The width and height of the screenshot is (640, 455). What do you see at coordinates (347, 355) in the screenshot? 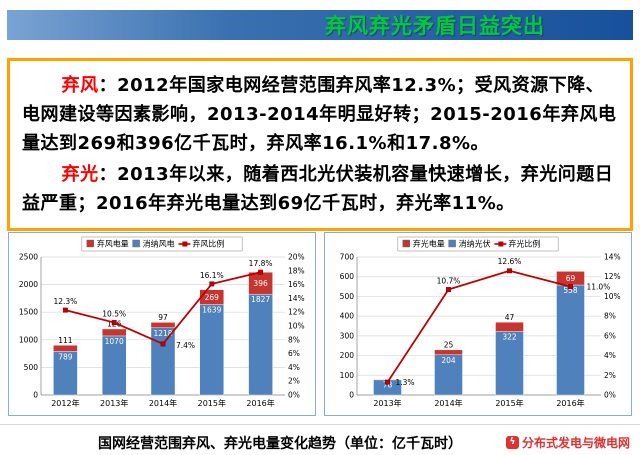
I see `svg-text: 200` at bounding box center [347, 355].